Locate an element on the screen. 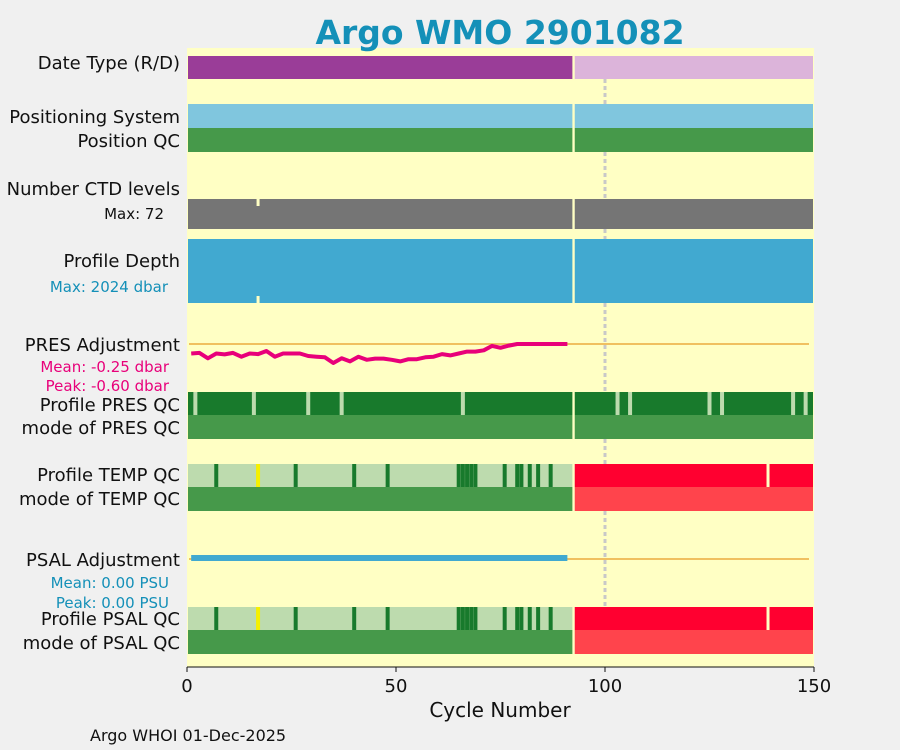  label-mode-psal-qc: mode of PSAL QC is located at coordinates (101, 643).